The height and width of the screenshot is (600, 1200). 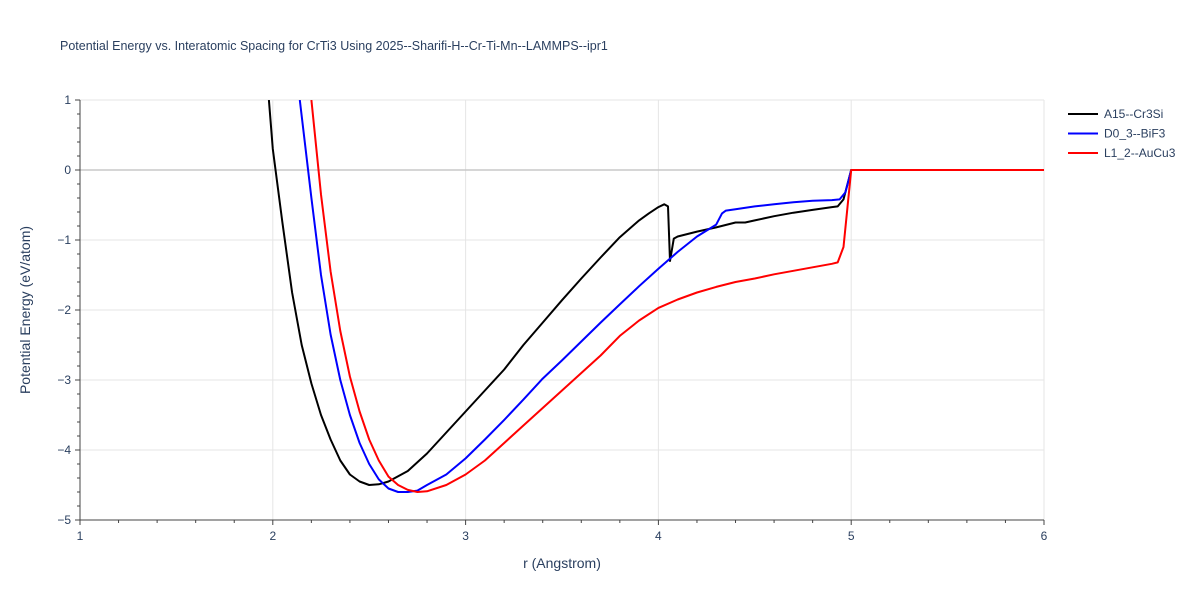 I want to click on y-tick-label: −1, so click(x=64, y=240).